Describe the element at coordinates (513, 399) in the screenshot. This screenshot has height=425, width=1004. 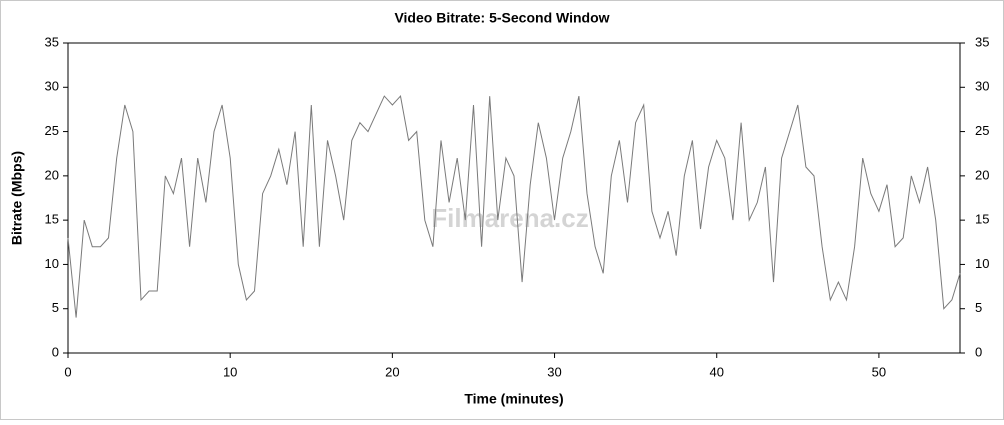
I see `x-axis-label: Time (minutes)` at that location.